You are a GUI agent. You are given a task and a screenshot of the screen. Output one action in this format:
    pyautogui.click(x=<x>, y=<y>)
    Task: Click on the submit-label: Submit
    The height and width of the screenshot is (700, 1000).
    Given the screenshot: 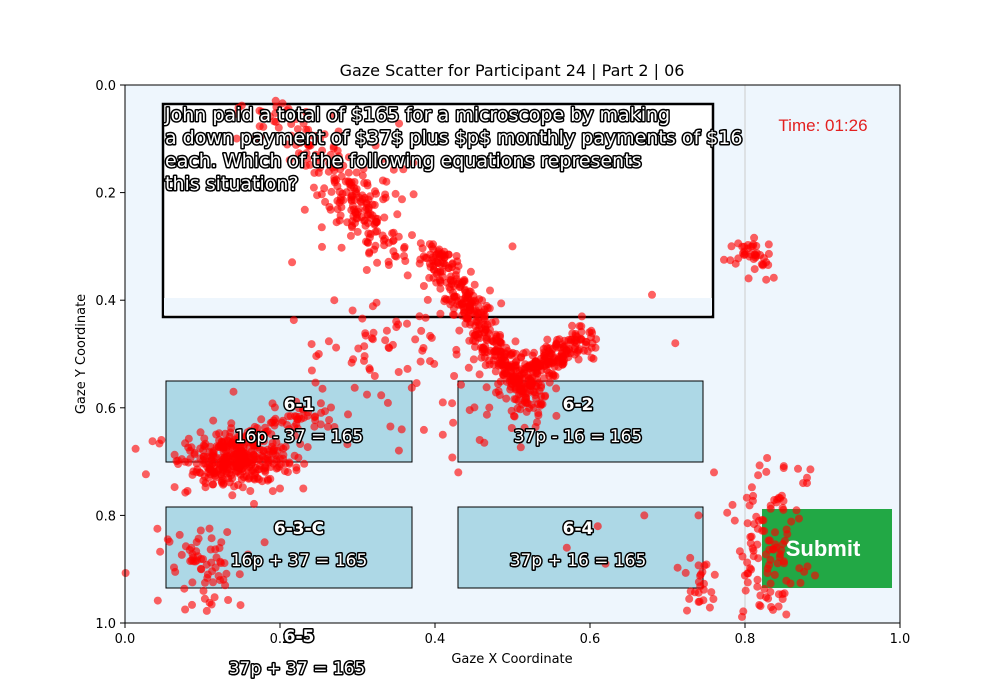 What is the action you would take?
    pyautogui.click(x=823, y=548)
    